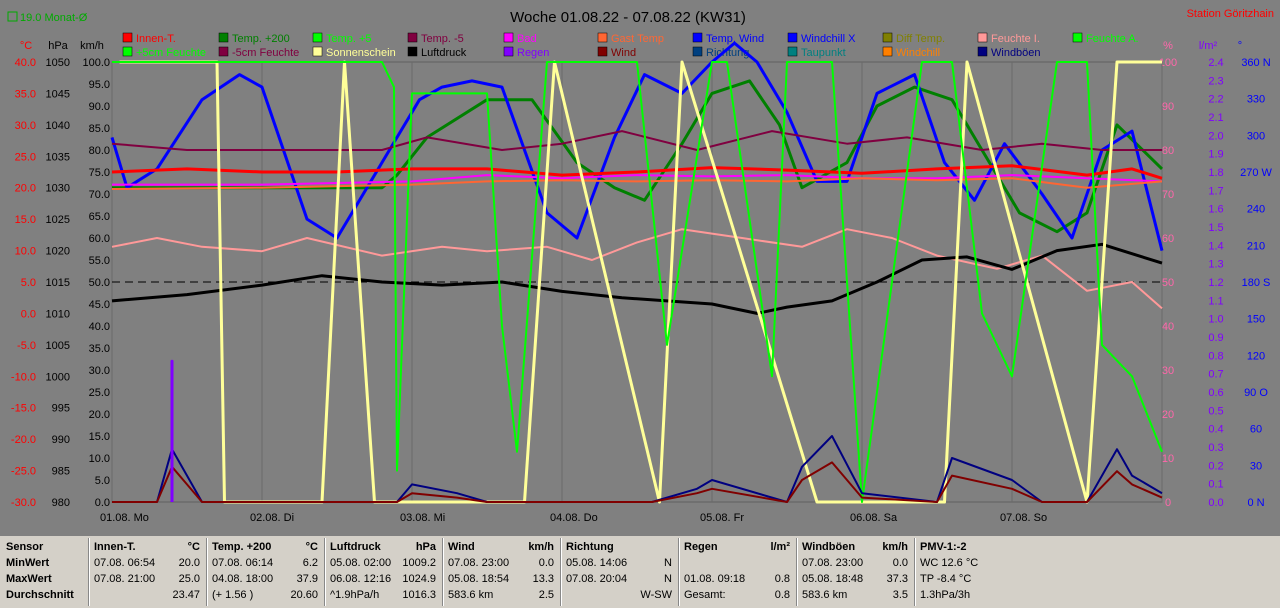  I want to click on tick-rain: 1.6, so click(1215, 210).